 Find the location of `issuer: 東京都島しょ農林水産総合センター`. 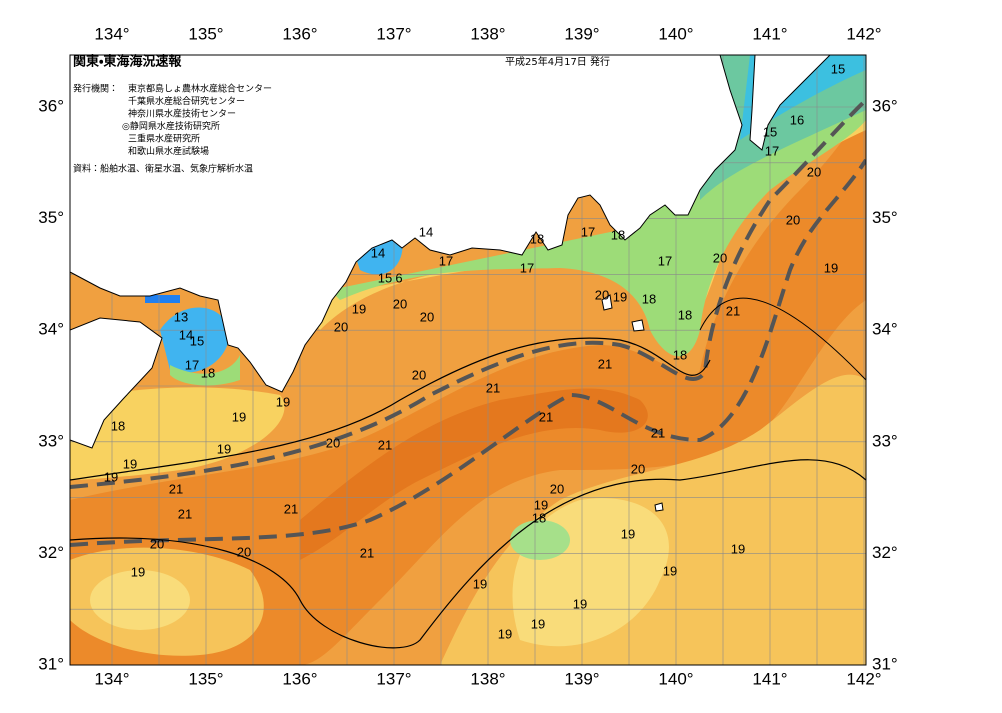

issuer: 東京都島しょ農林水産総合センター is located at coordinates (200, 89).